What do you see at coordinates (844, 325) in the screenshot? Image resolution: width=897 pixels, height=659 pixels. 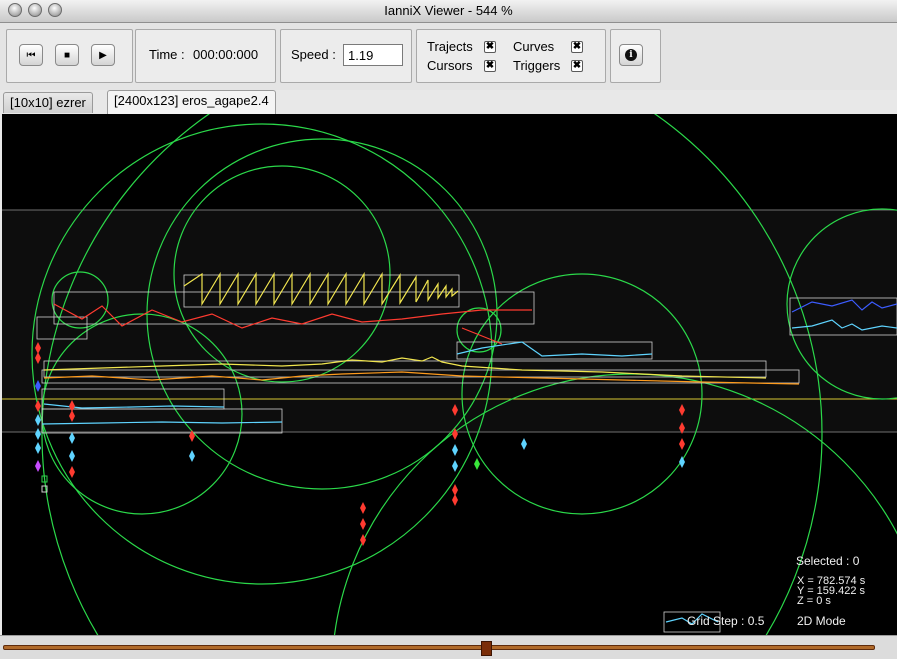 I see `cyan-curve-far-right` at bounding box center [844, 325].